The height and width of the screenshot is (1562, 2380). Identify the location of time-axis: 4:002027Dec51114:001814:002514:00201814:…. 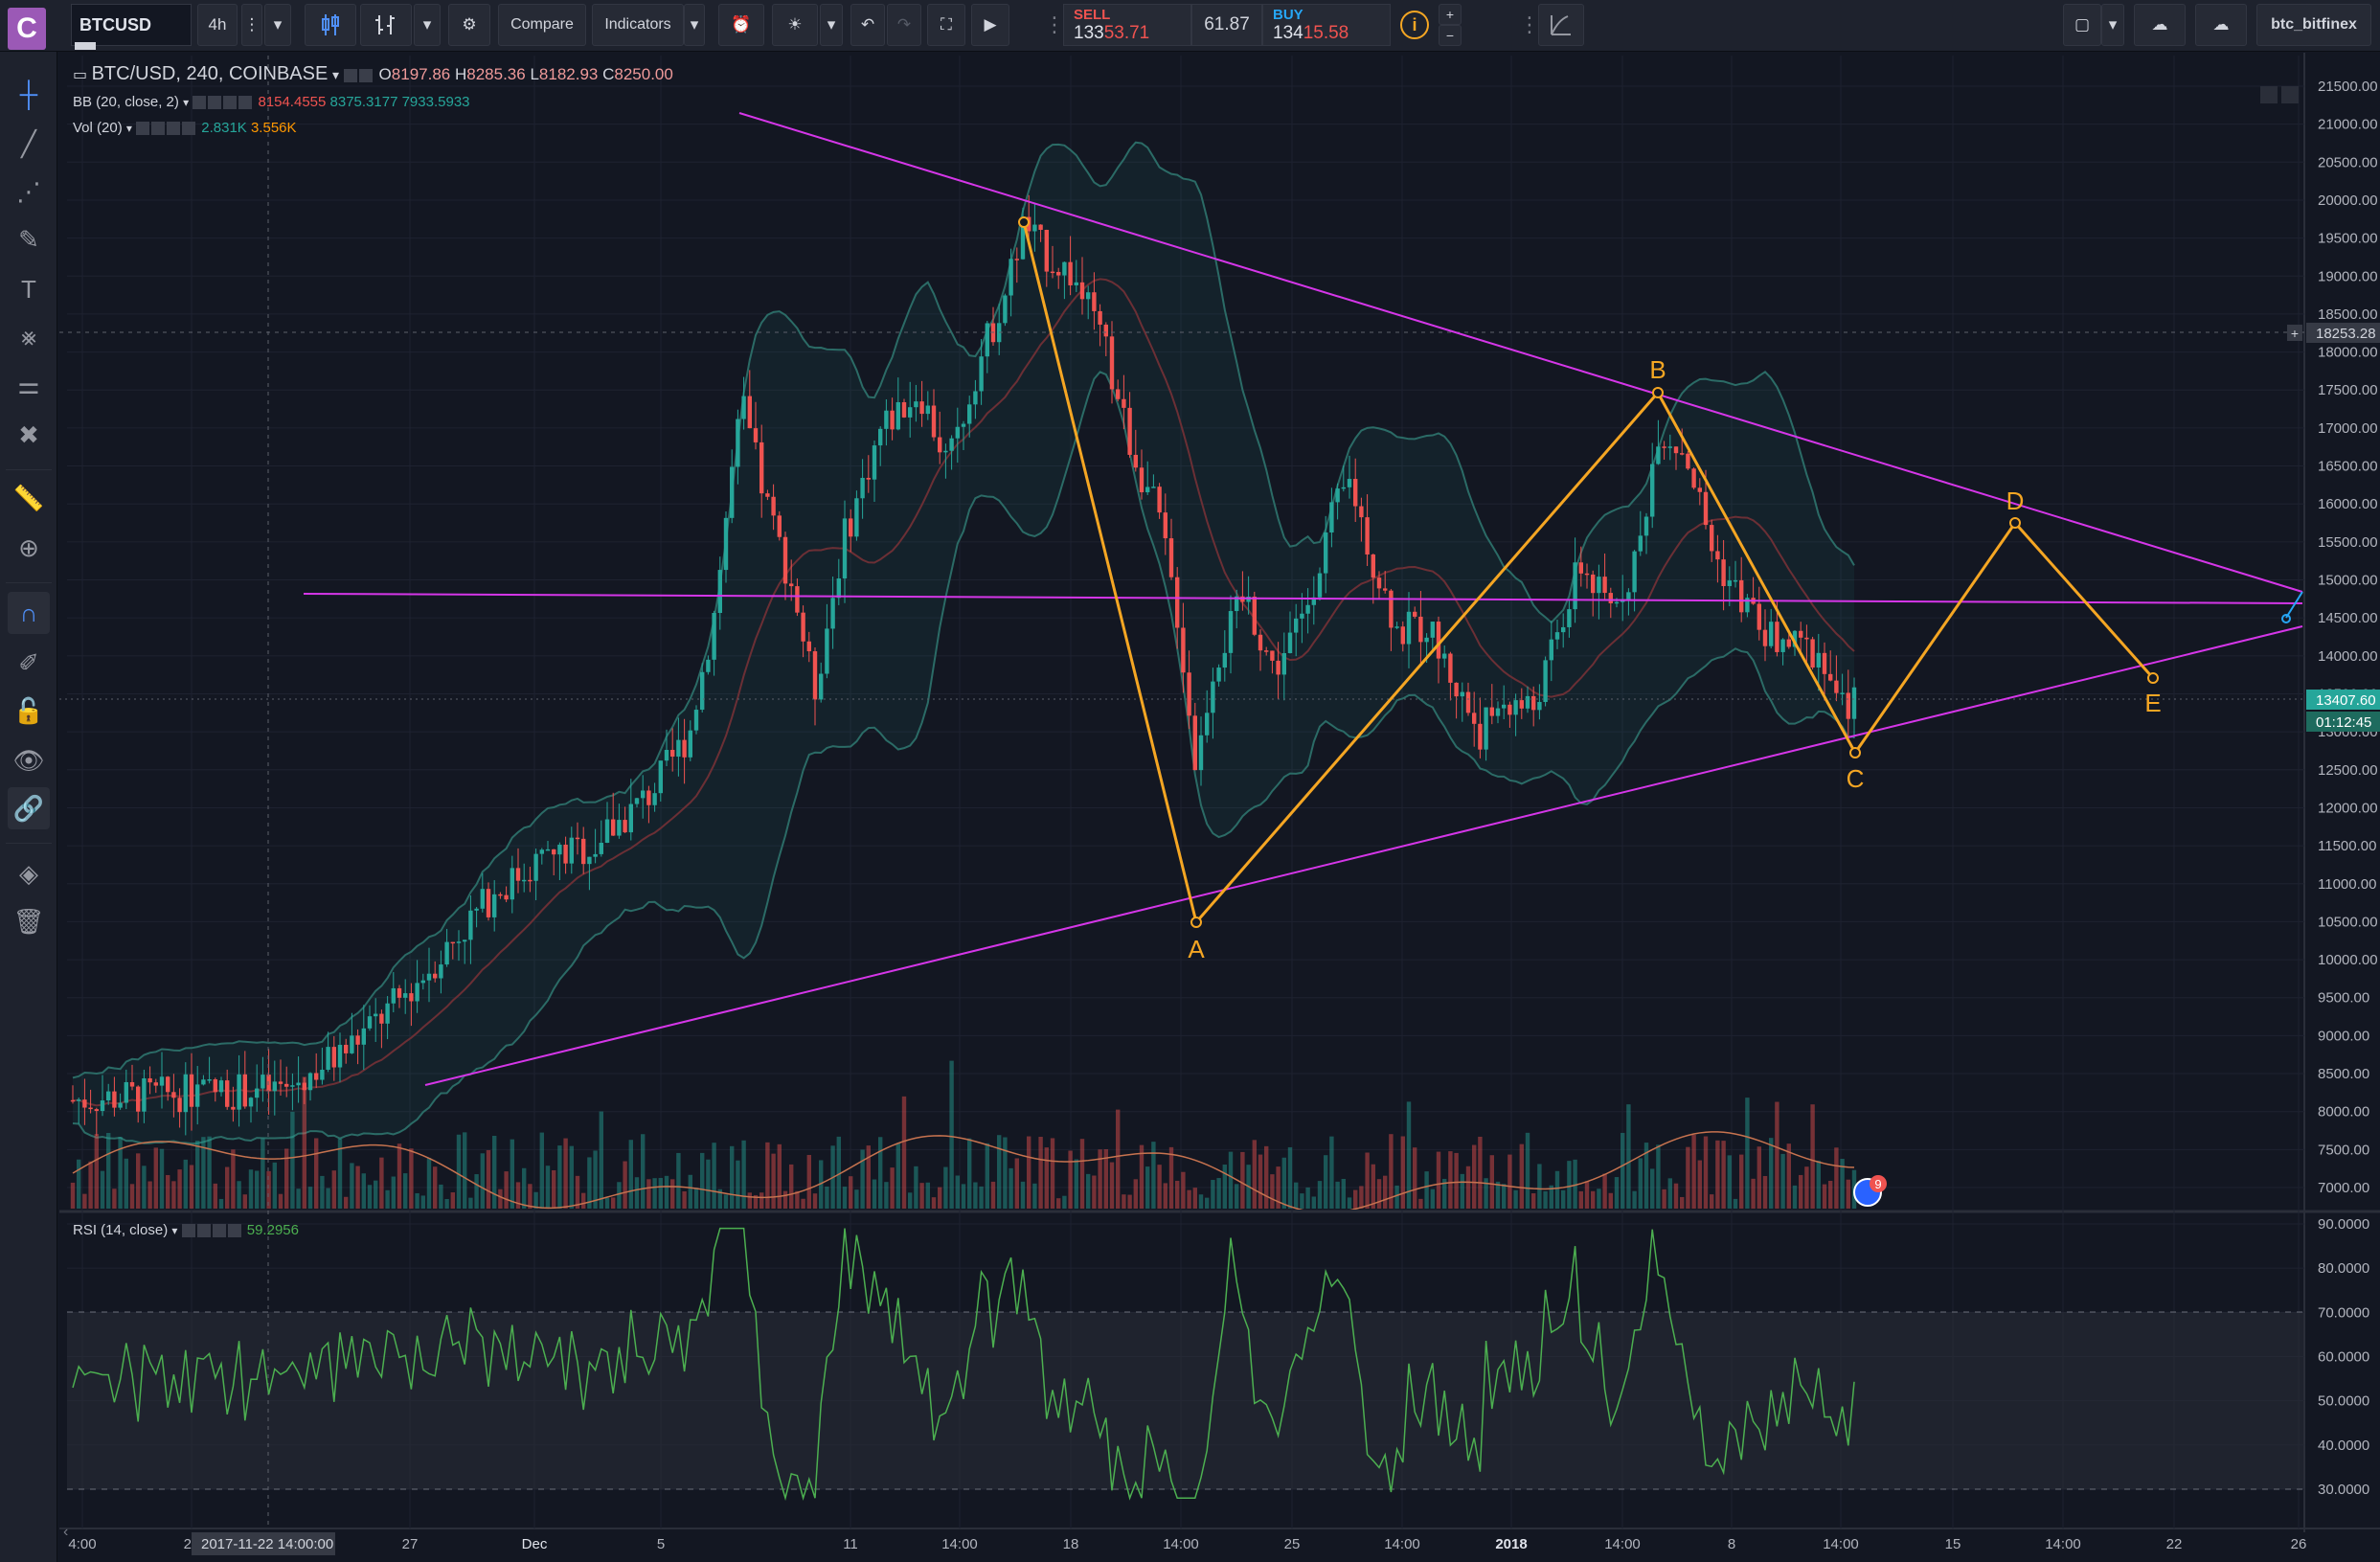
(1187, 1544).